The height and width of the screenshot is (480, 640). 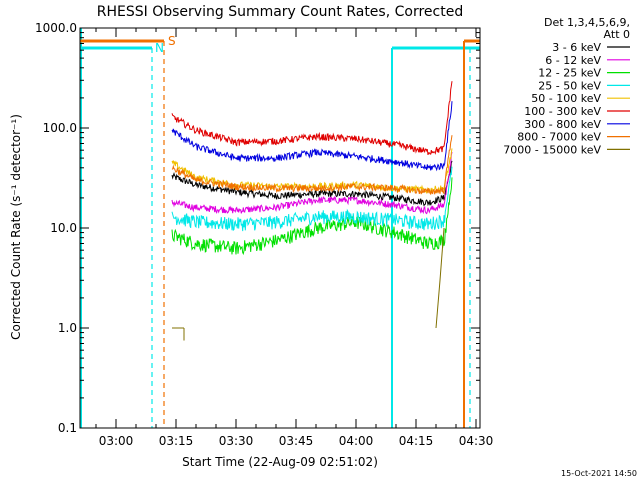 What do you see at coordinates (63, 228) in the screenshot?
I see `y-tick-label: 10.0` at bounding box center [63, 228].